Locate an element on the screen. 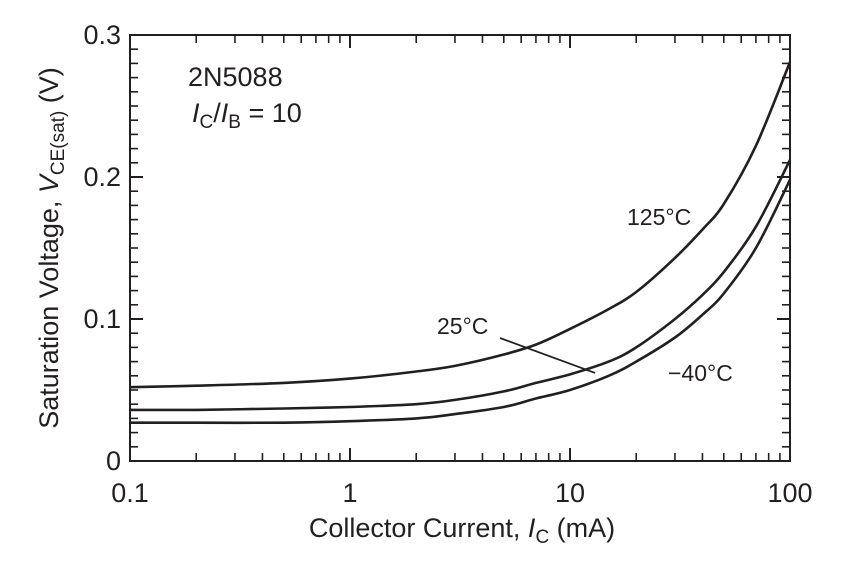 The width and height of the screenshot is (842, 565). ratio-ib-subscript: B is located at coordinates (234, 122).